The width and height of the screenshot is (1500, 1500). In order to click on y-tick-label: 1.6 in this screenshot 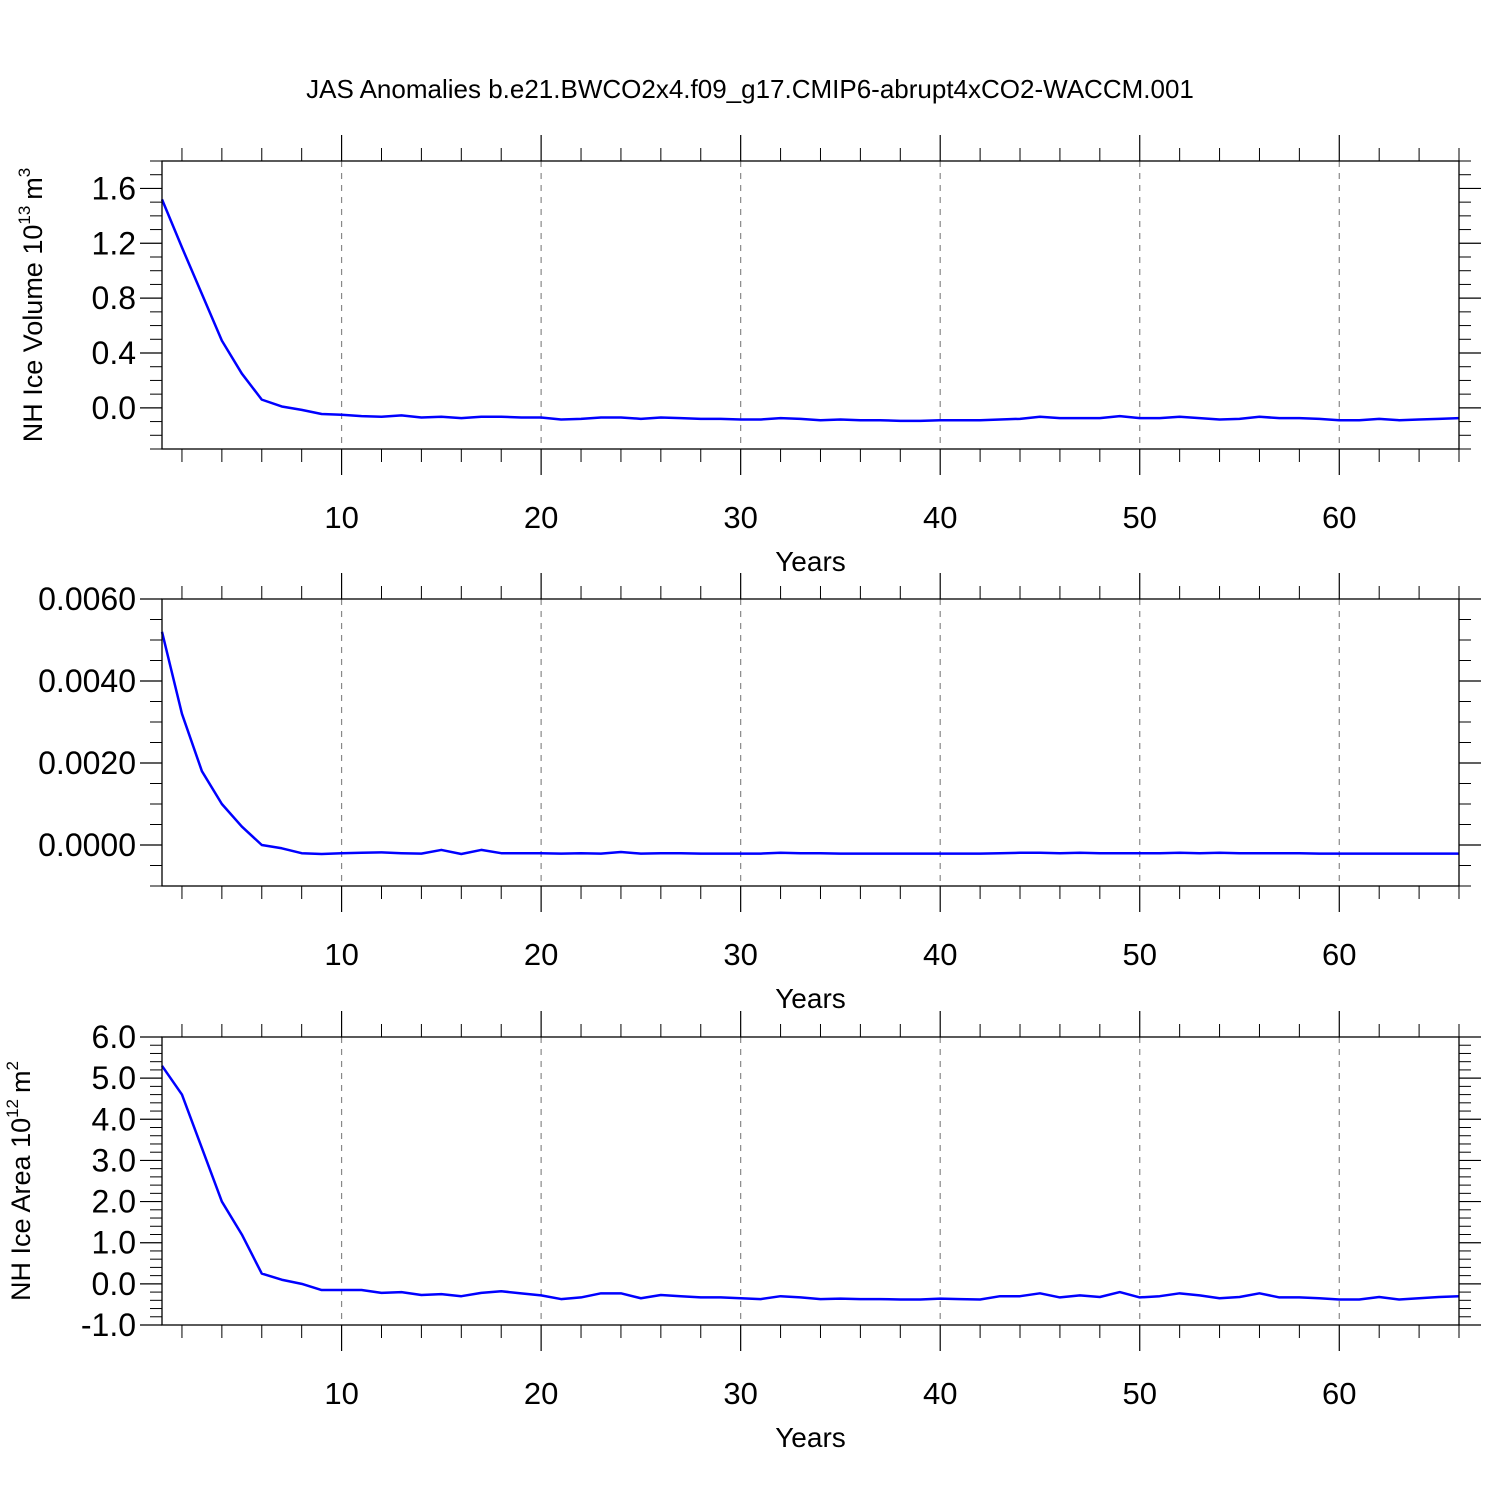, I will do `click(114, 188)`.